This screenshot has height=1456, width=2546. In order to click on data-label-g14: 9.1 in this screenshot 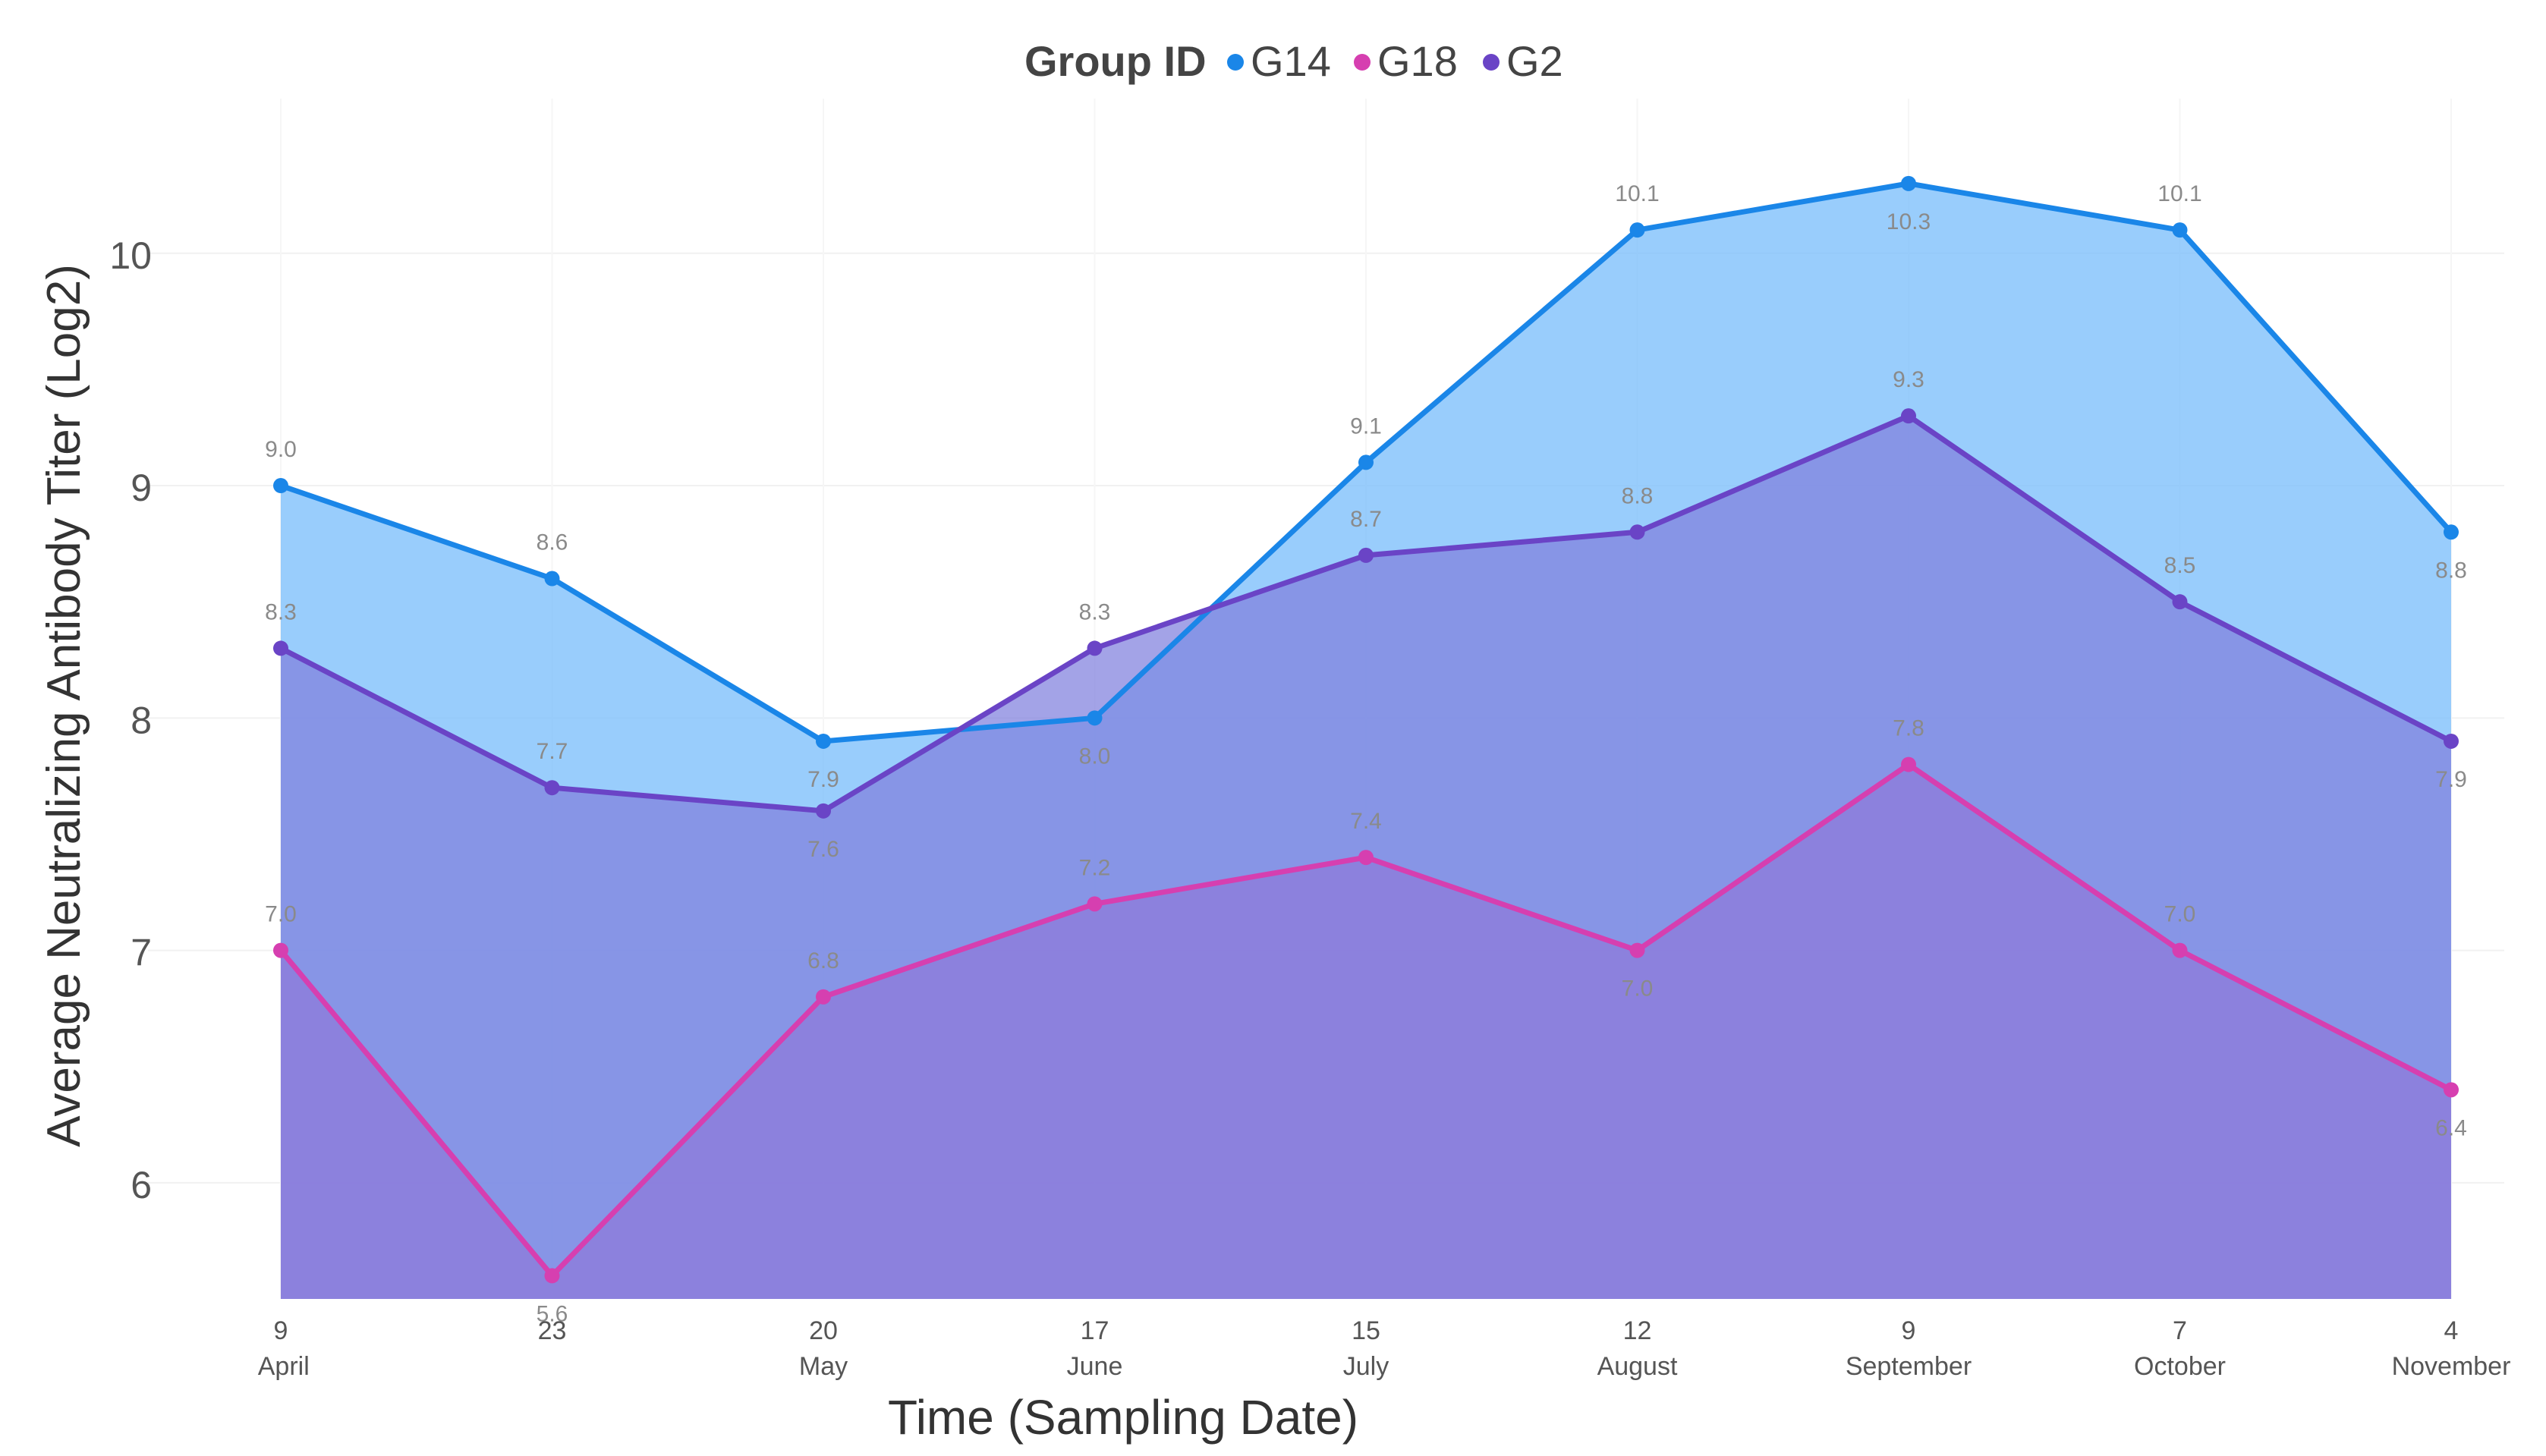, I will do `click(1366, 426)`.